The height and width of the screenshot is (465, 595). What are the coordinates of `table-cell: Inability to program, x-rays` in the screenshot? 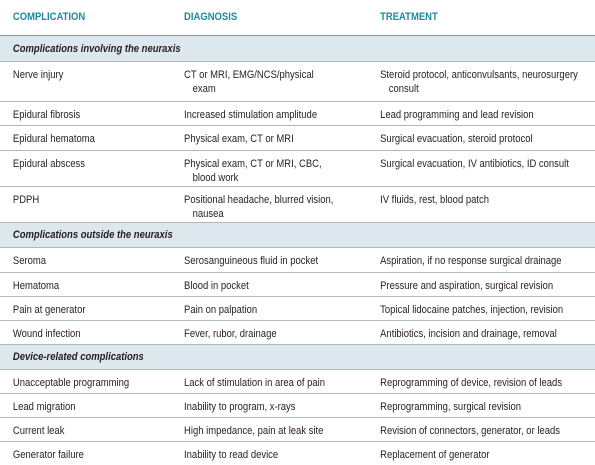 It's located at (282, 405).